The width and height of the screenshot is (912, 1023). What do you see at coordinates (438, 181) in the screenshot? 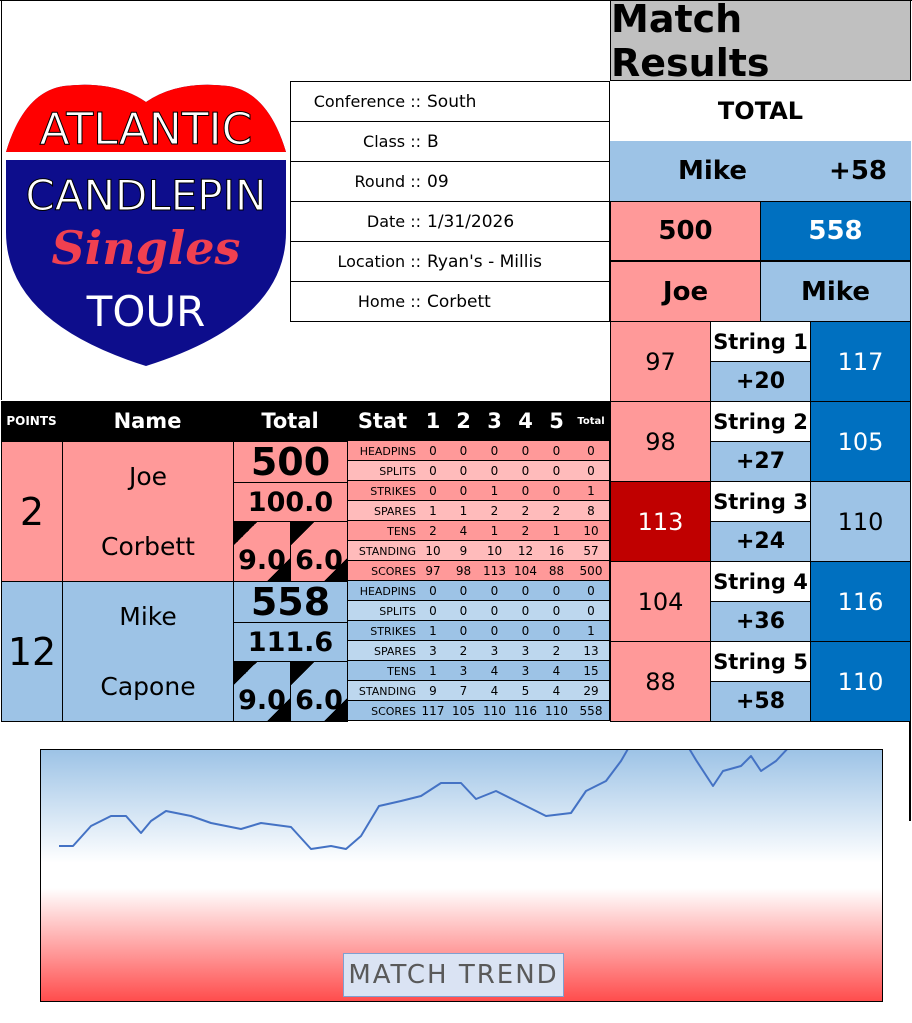
I see `info-value: 09` at bounding box center [438, 181].